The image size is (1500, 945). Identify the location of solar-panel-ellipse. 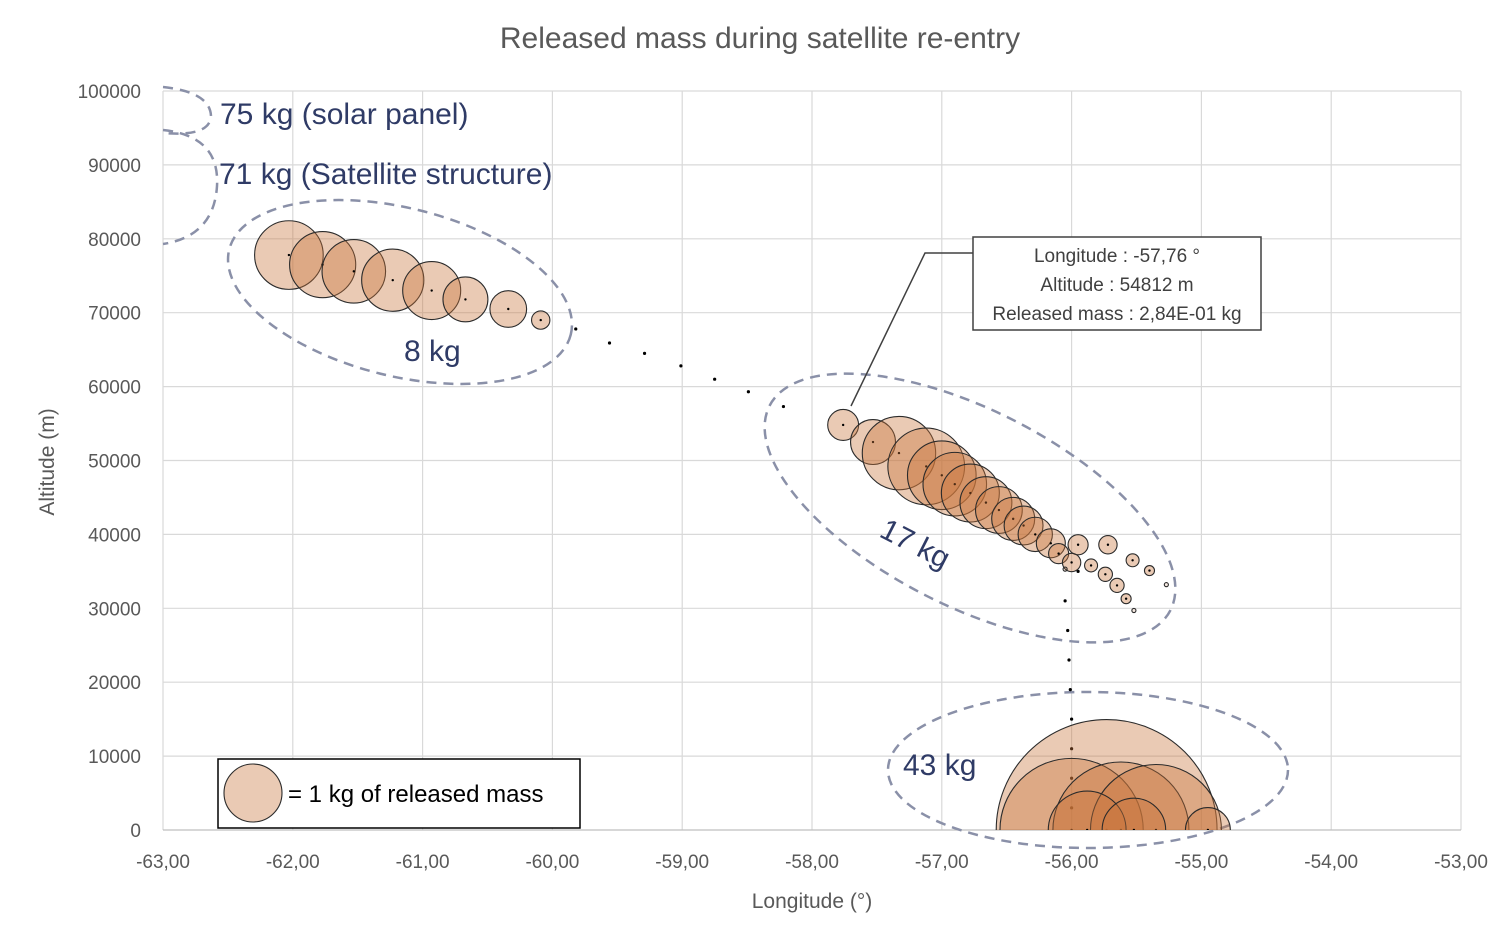
(187, 110).